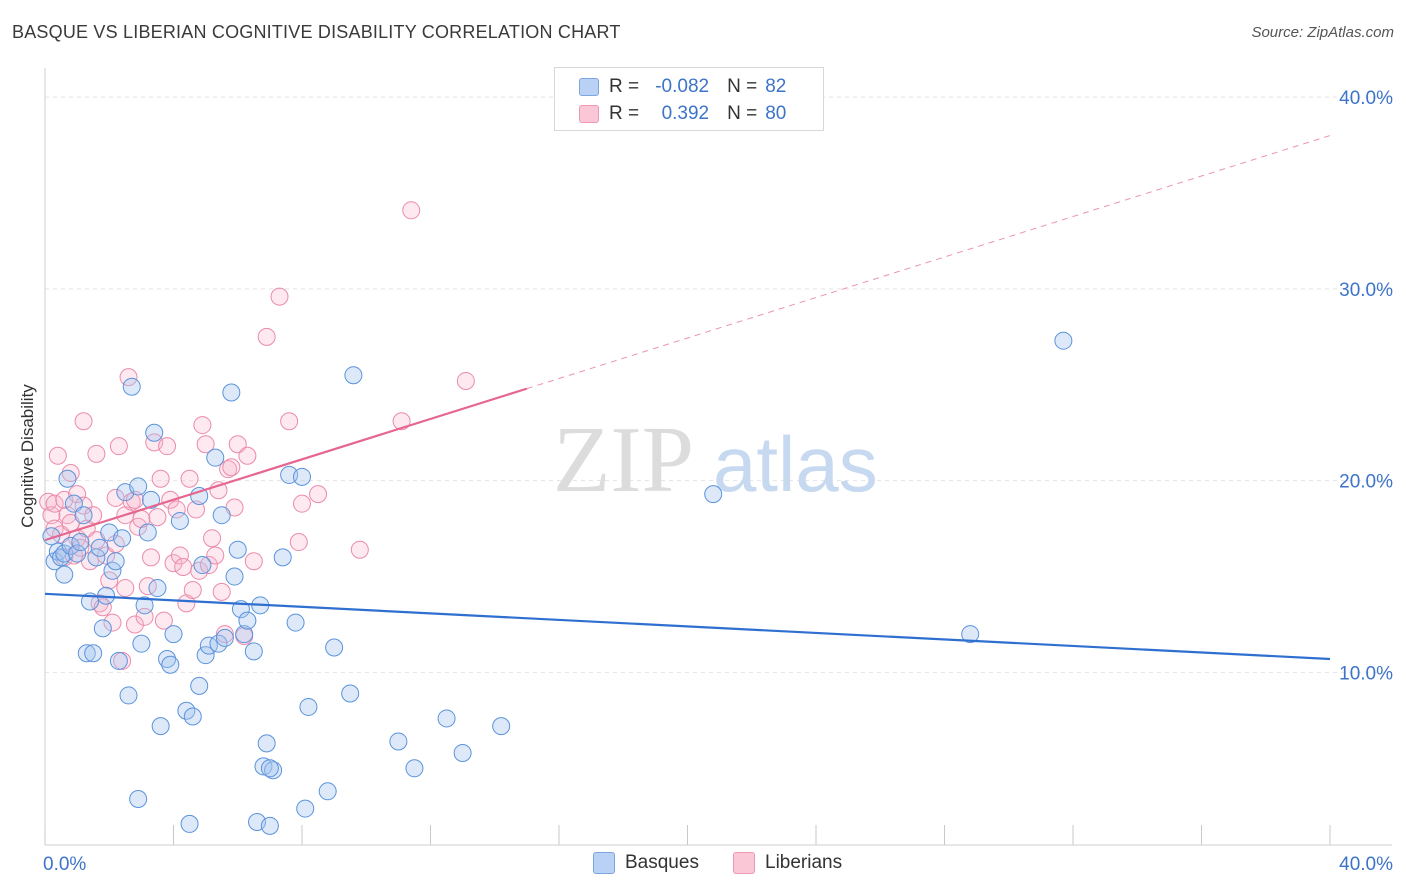 The width and height of the screenshot is (1406, 892). What do you see at coordinates (623, 460) in the screenshot?
I see `watermark-zip: ZIP` at bounding box center [623, 460].